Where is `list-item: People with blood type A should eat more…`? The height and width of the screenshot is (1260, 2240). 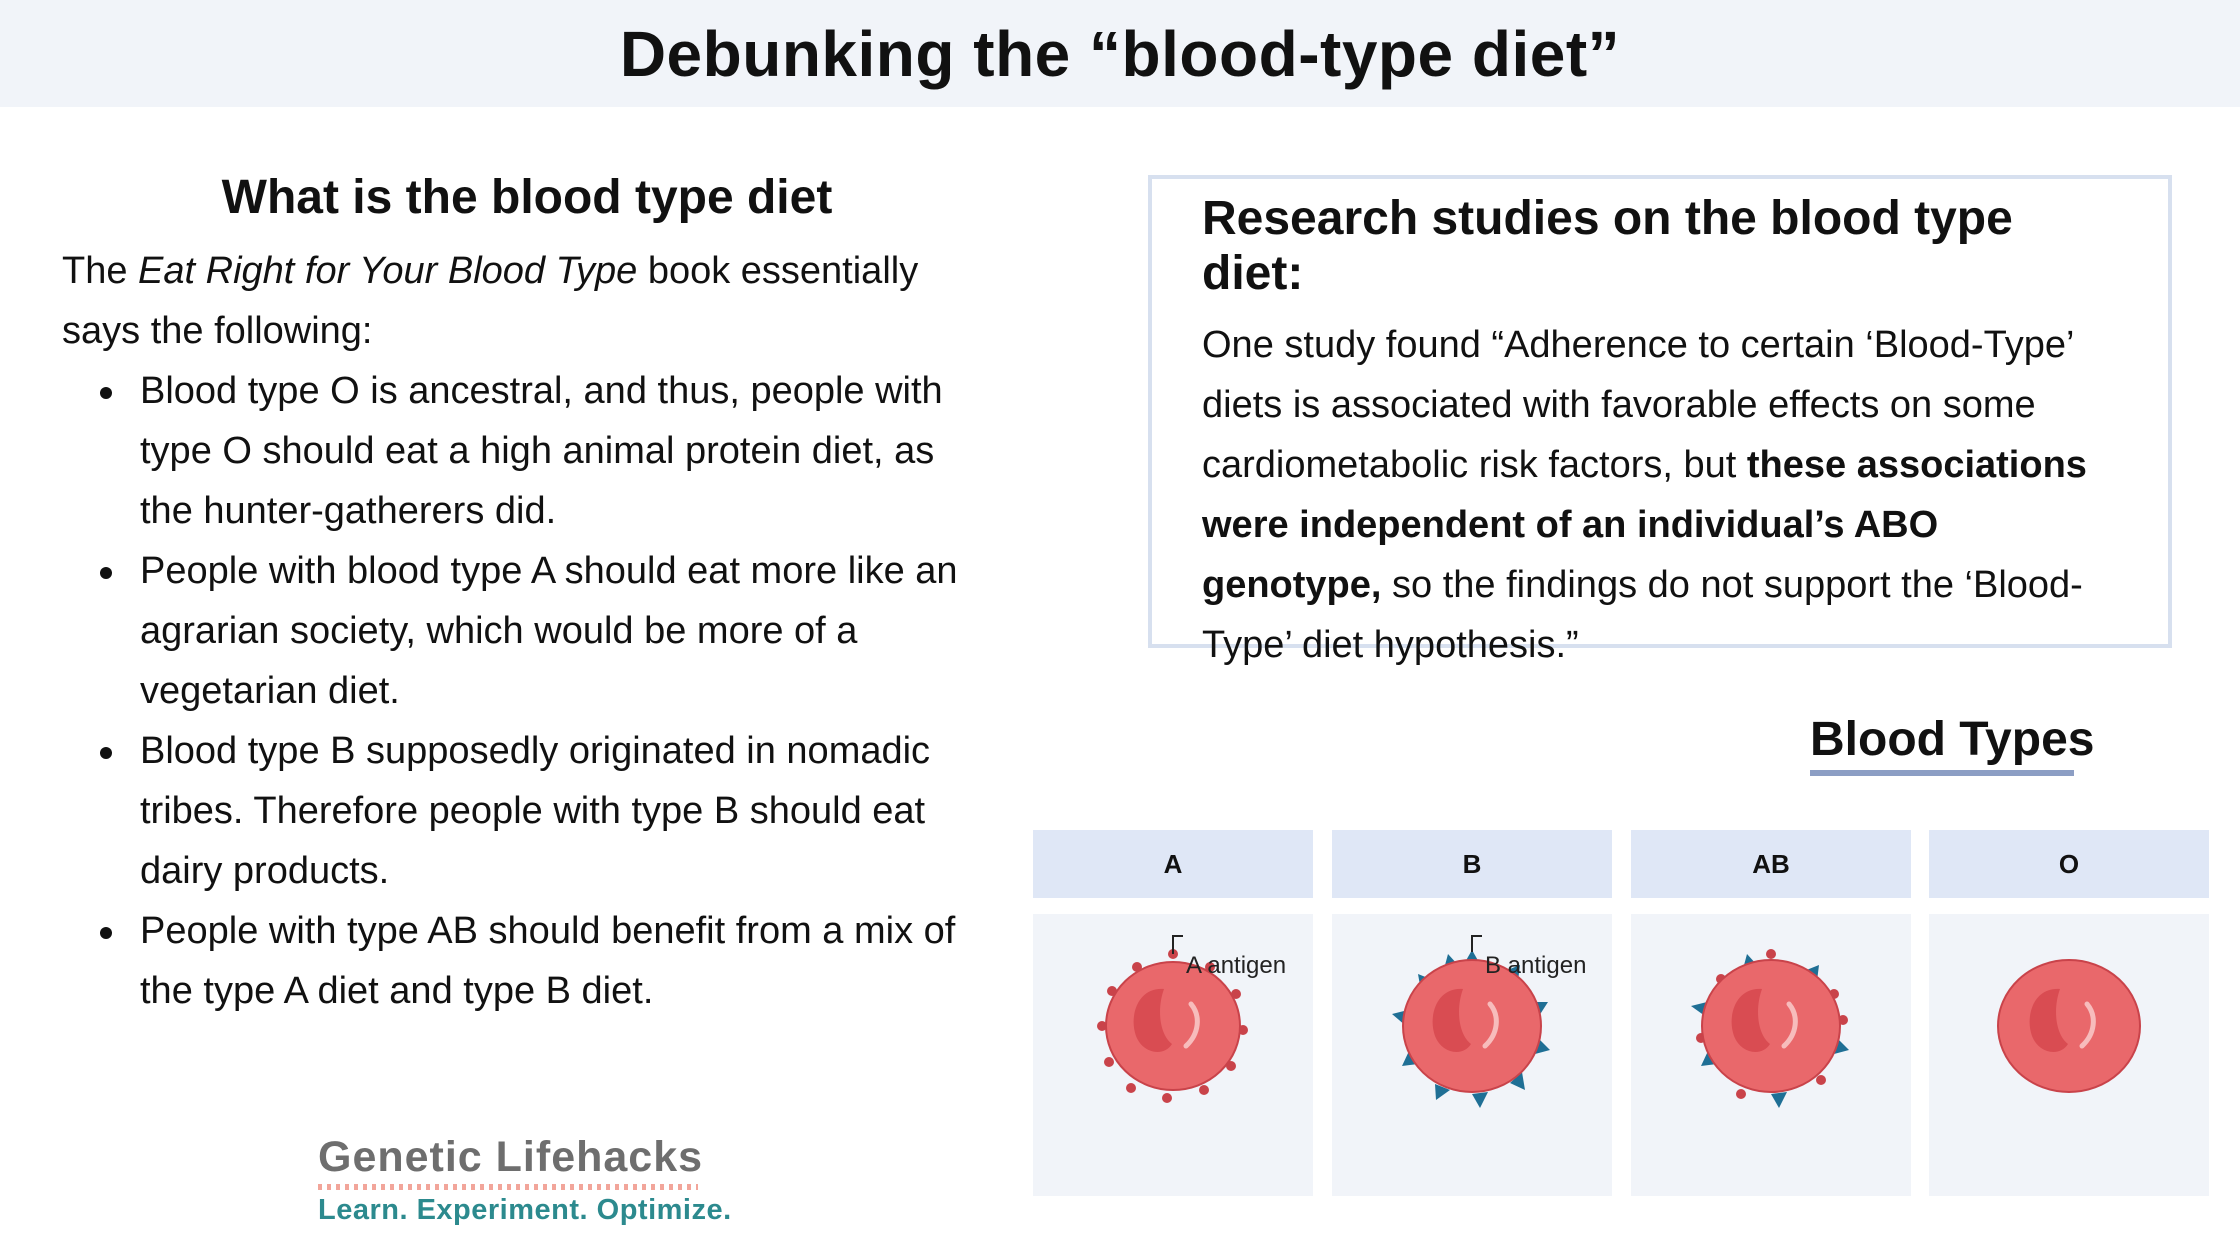 list-item: People with blood type A should eat more… is located at coordinates (536, 631).